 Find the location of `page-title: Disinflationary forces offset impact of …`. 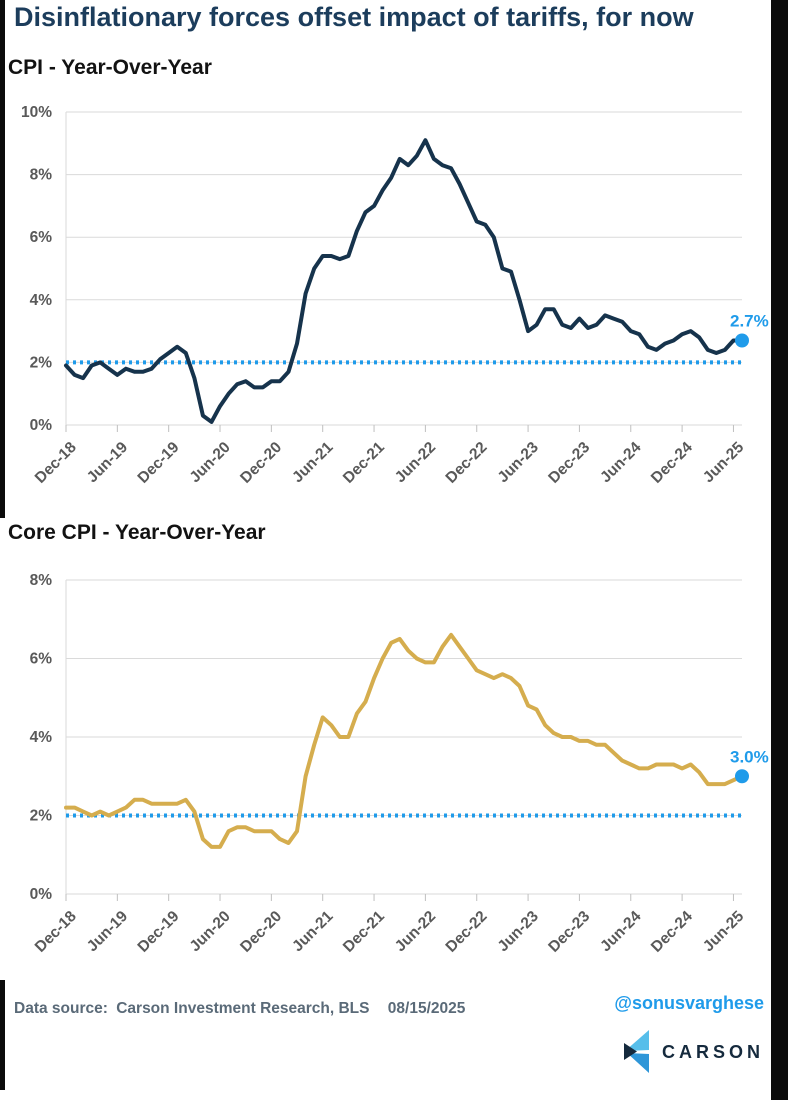

page-title: Disinflationary forces offset impact of … is located at coordinates (354, 17).